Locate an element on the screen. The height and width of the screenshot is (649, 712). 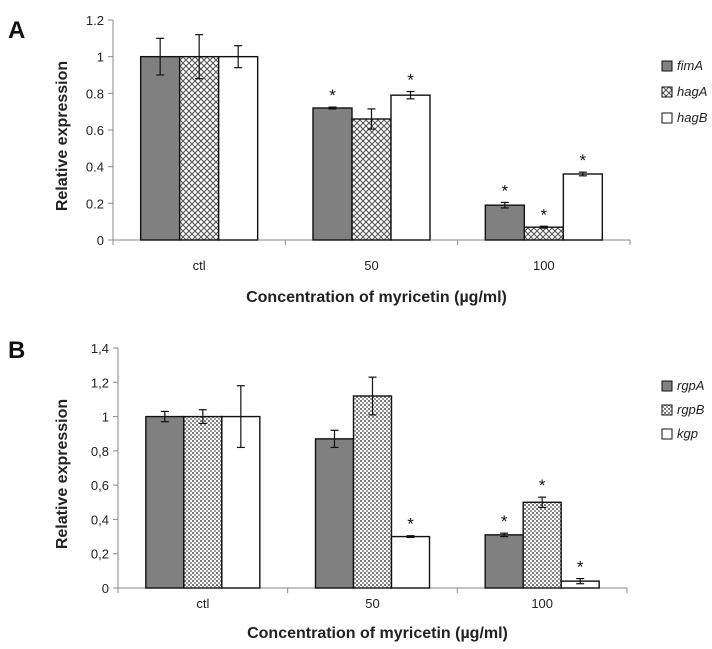
y-tick-label: 0,2 is located at coordinates (100, 554).